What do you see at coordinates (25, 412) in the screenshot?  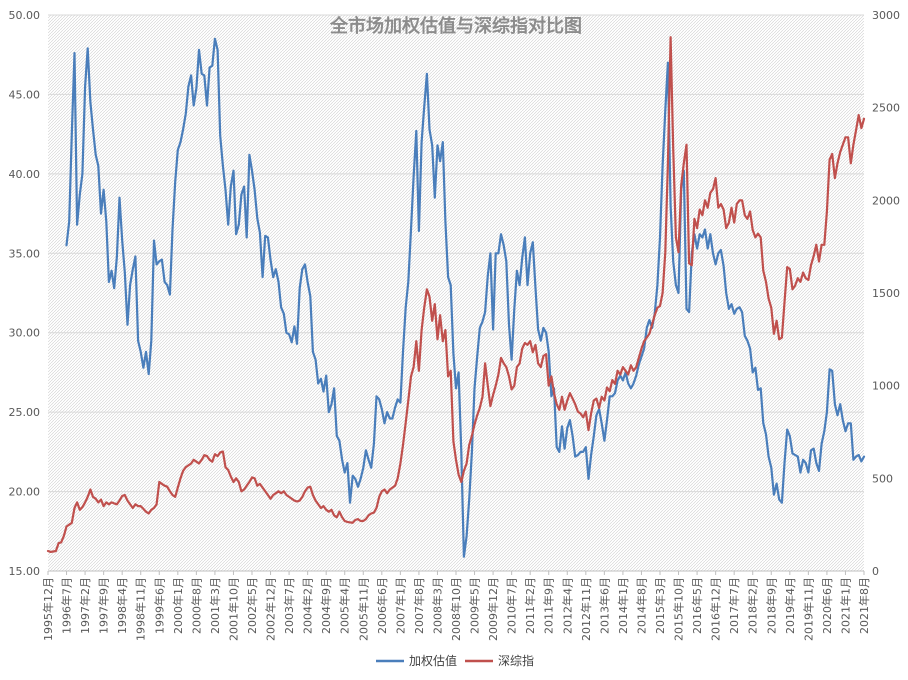 I see `y-left-tick-label: 25.00` at bounding box center [25, 412].